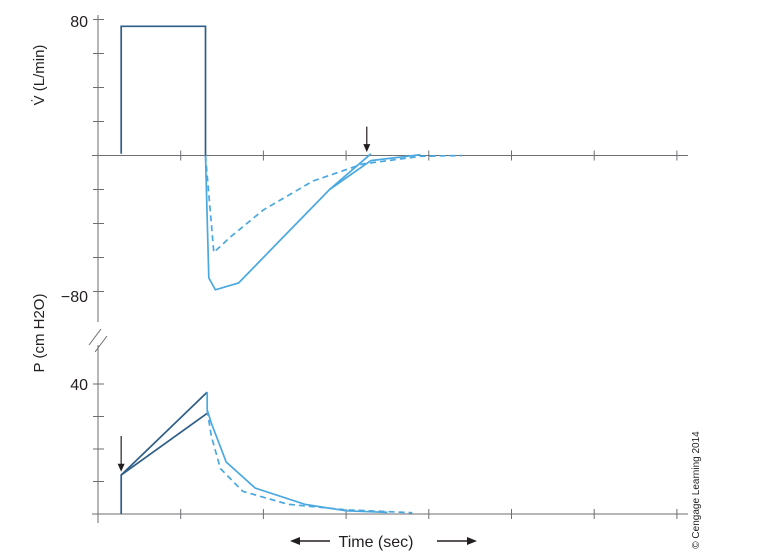 The image size is (776, 560). Describe the element at coordinates (74, 297) in the screenshot. I see `flow-ytick-label-minus-80: −80` at that location.